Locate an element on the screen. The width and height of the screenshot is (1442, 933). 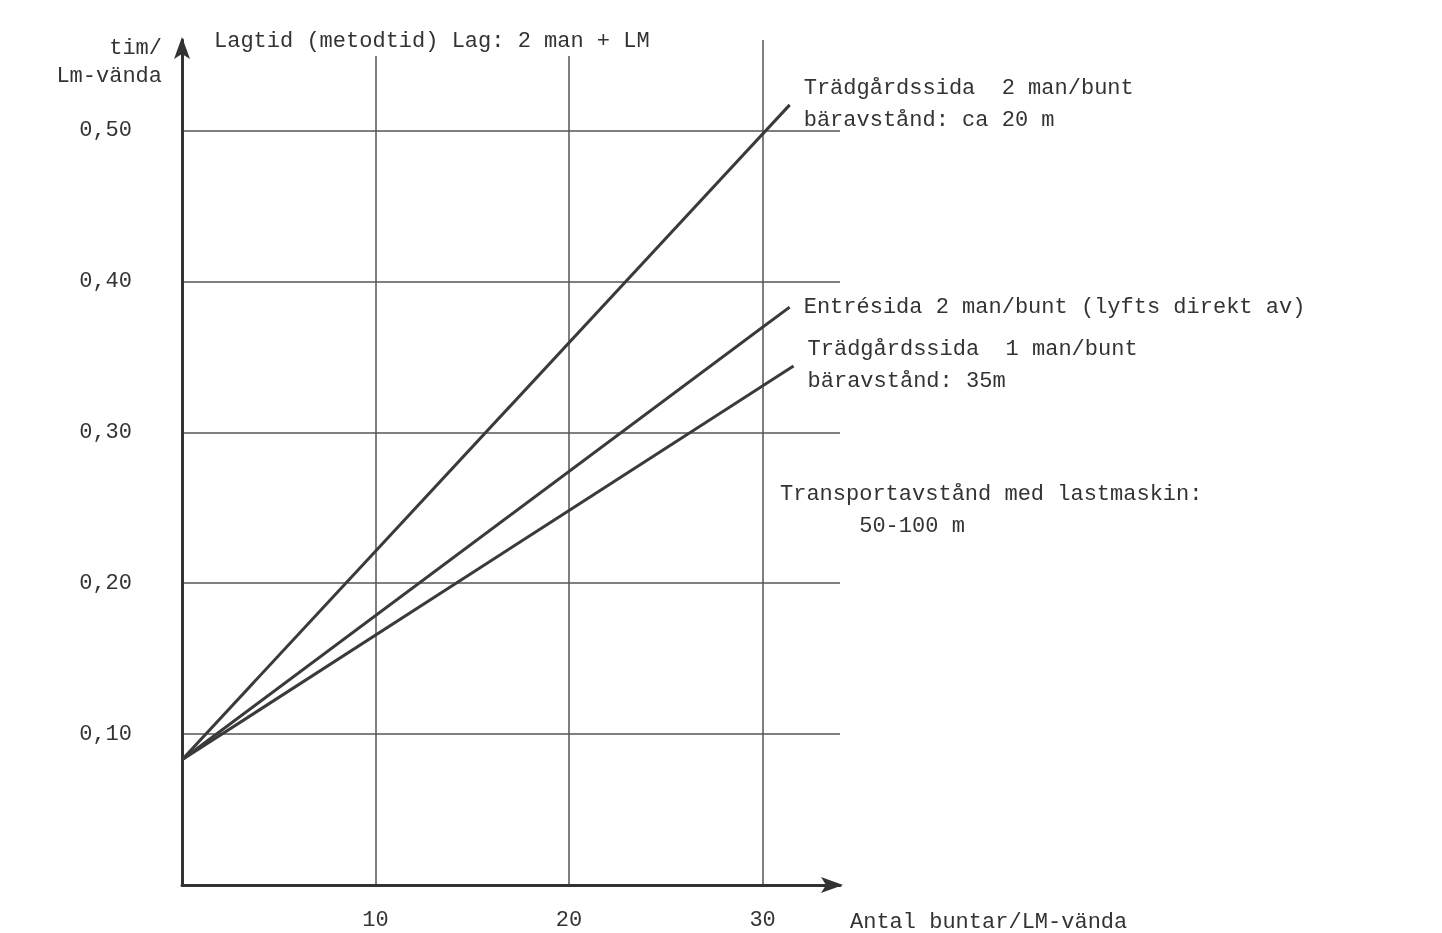
y-tick-label: 0,10 is located at coordinates (105, 734).